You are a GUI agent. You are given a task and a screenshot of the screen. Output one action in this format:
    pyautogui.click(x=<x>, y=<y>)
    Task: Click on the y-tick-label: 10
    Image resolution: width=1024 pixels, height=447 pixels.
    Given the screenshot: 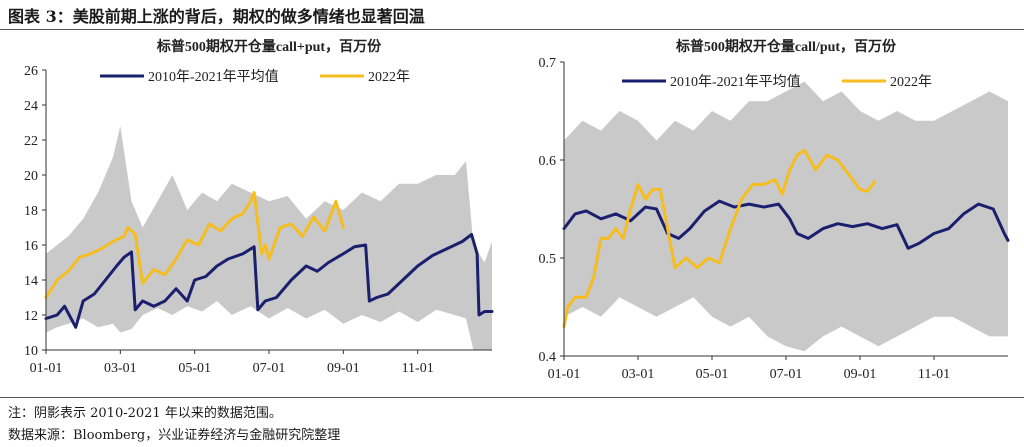 What is the action you would take?
    pyautogui.click(x=31, y=351)
    